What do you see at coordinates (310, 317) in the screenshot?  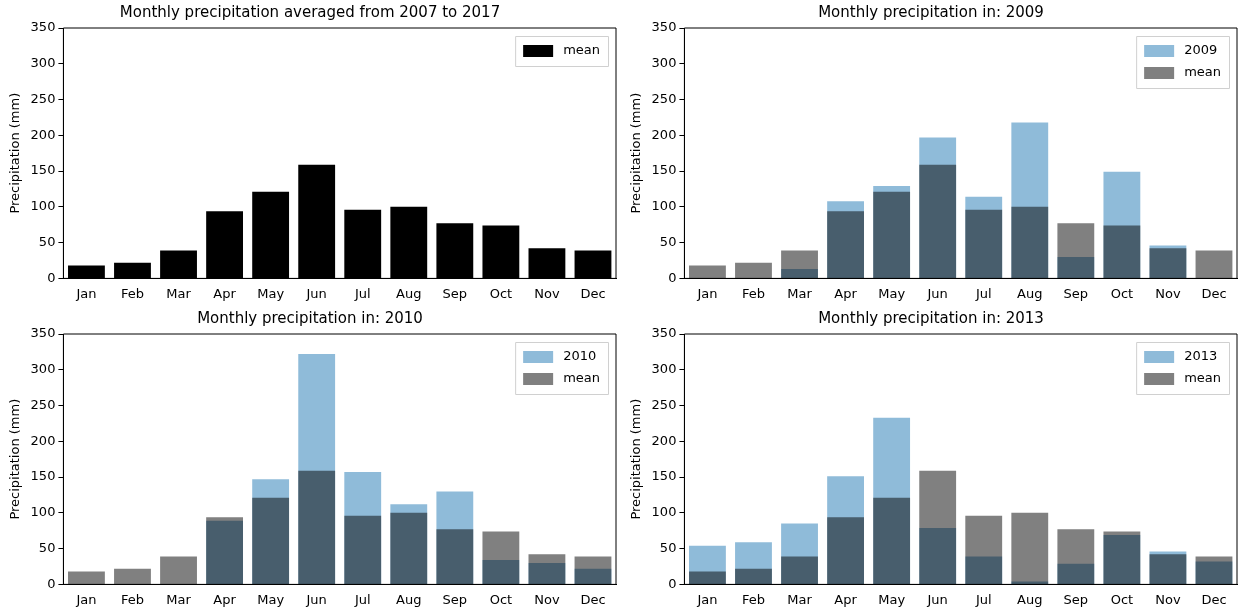 I see `chart-title: Monthly precipitation in: 2010` at bounding box center [310, 317].